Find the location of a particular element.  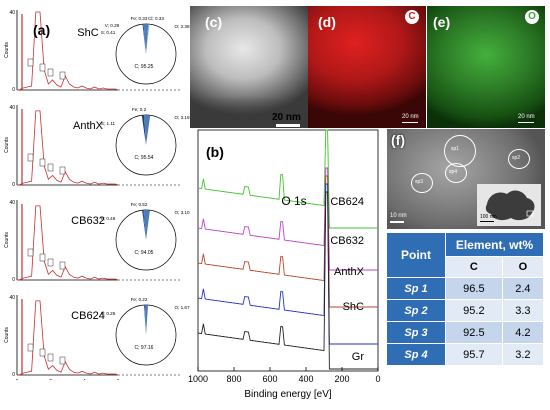

table-subheader-c: C is located at coordinates (474, 267).